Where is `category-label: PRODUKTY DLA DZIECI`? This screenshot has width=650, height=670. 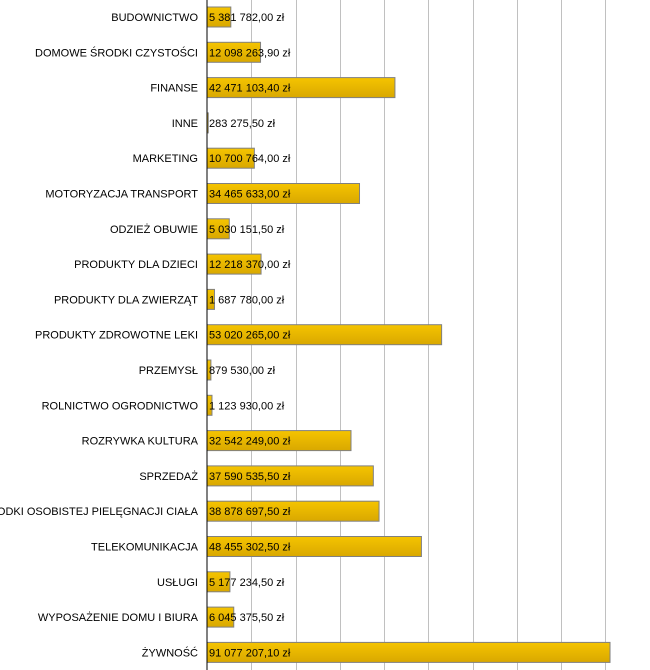
category-label: PRODUKTY DLA DZIECI is located at coordinates (136, 265).